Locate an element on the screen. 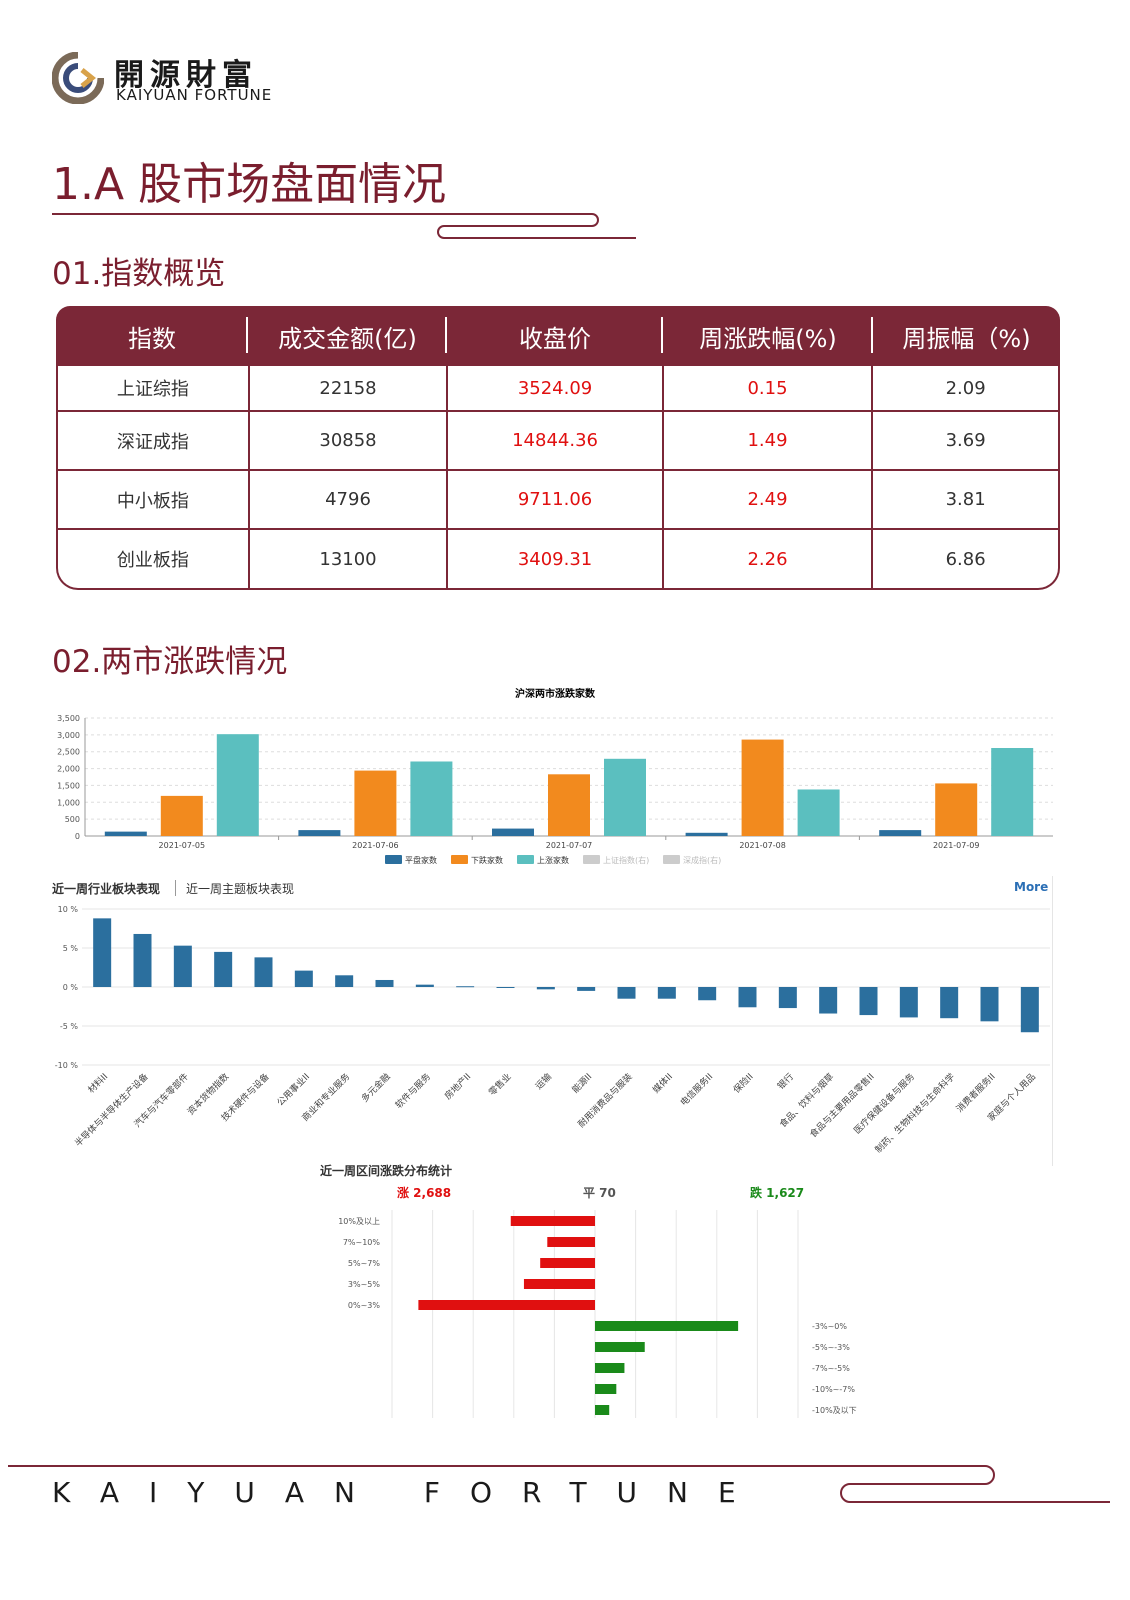 The height and width of the screenshot is (1600, 1130). table-header: 指数 成交金额(亿) 收盘价 周涨跌幅(%) 周振幅（%) is located at coordinates (558, 336).